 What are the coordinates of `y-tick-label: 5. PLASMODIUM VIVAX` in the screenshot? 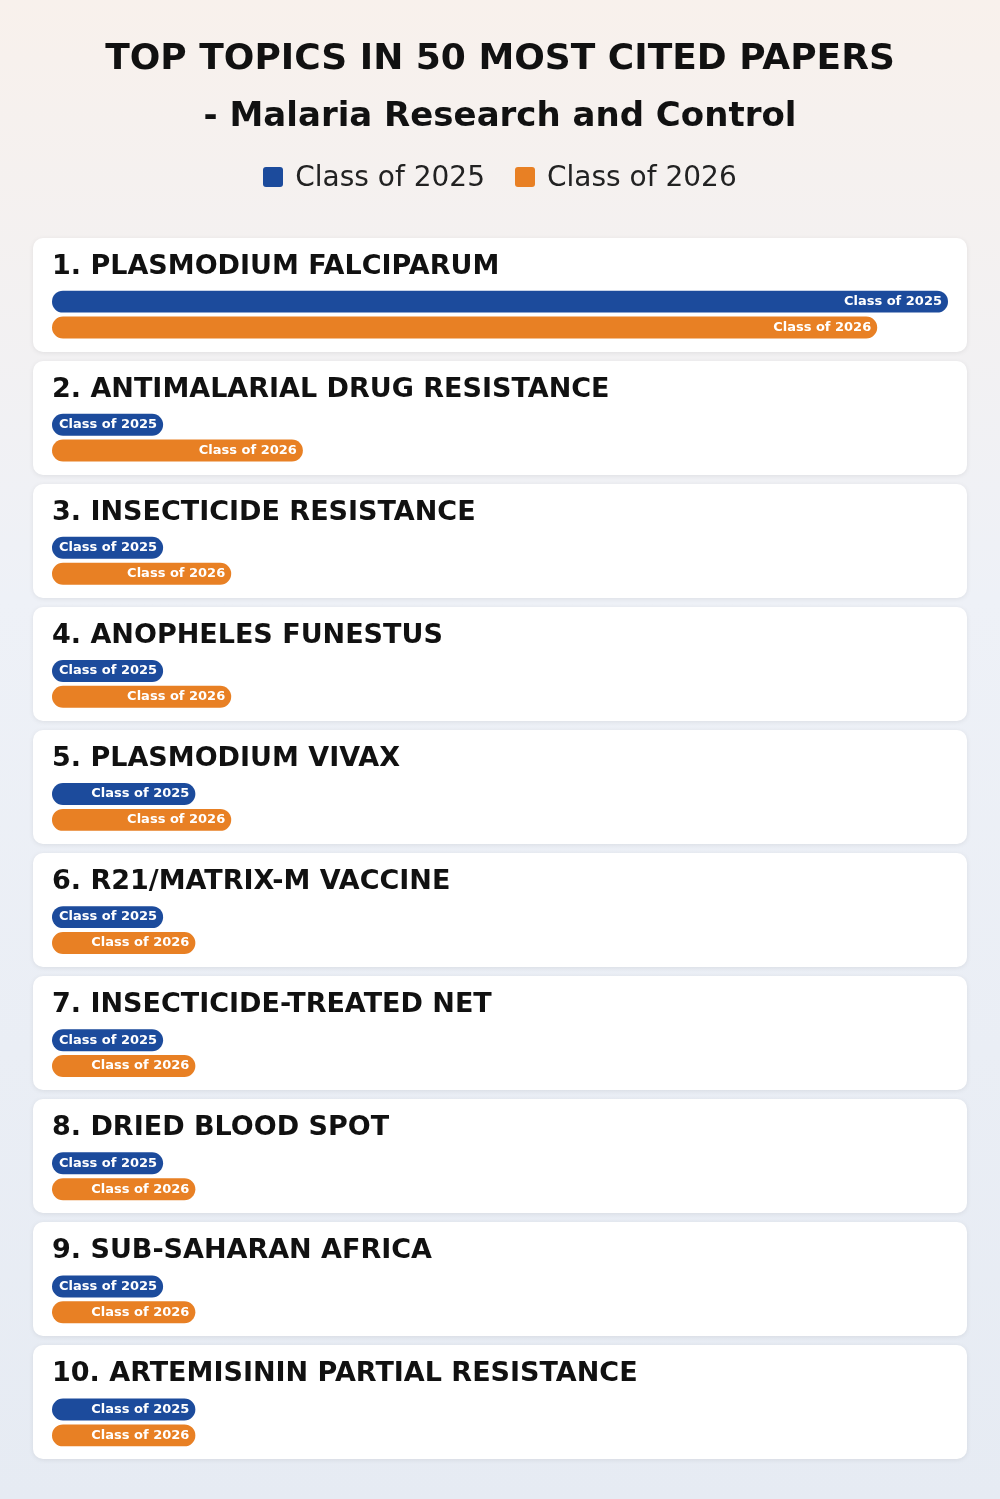 It's located at (226, 756).